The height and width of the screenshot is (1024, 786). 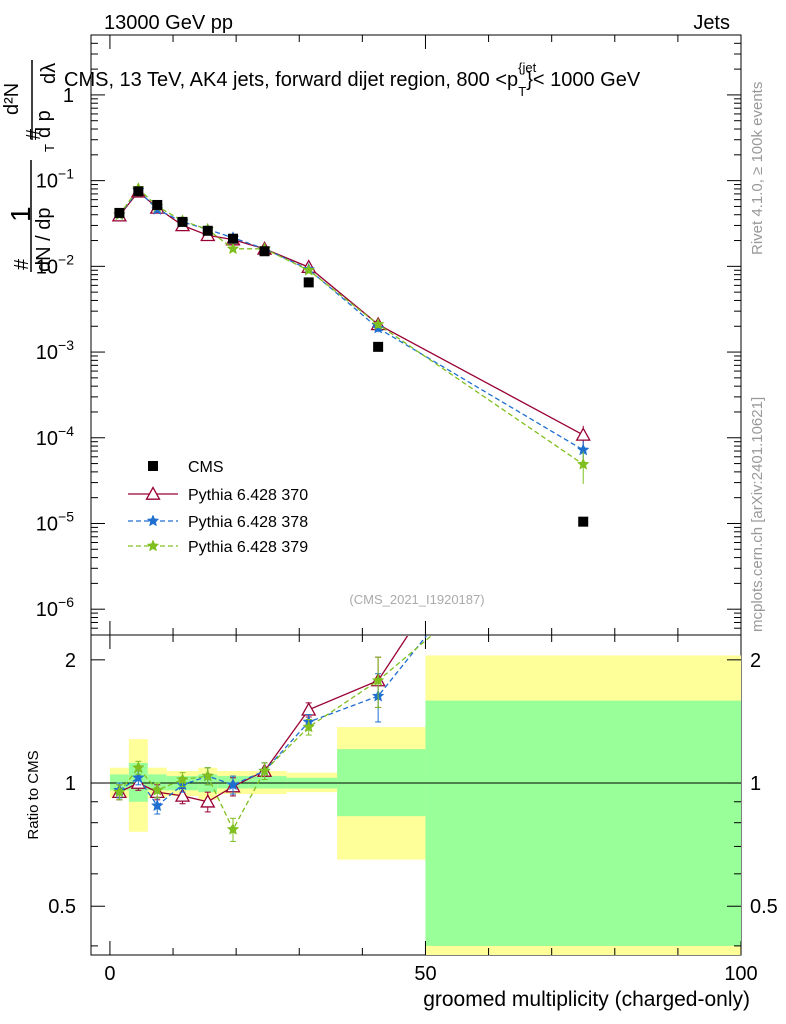 What do you see at coordinates (33, 794) in the screenshot?
I see `ratio-y-axis-label: Ratio to CMS` at bounding box center [33, 794].